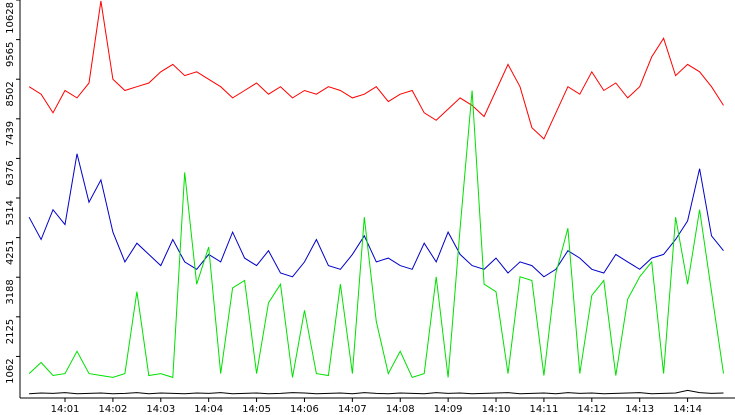  Describe the element at coordinates (544, 409) in the screenshot. I see `x-tick-label: 14:11` at that location.